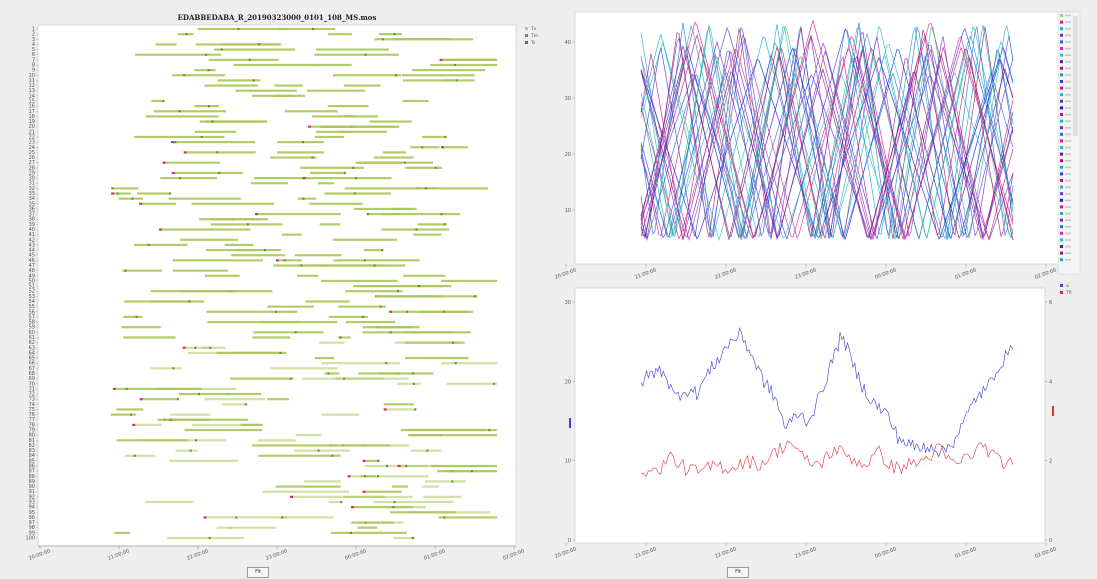 The width and height of the screenshot is (1097, 579). Describe the element at coordinates (32, 112) in the screenshot. I see `left-y-tick-label: 17` at that location.